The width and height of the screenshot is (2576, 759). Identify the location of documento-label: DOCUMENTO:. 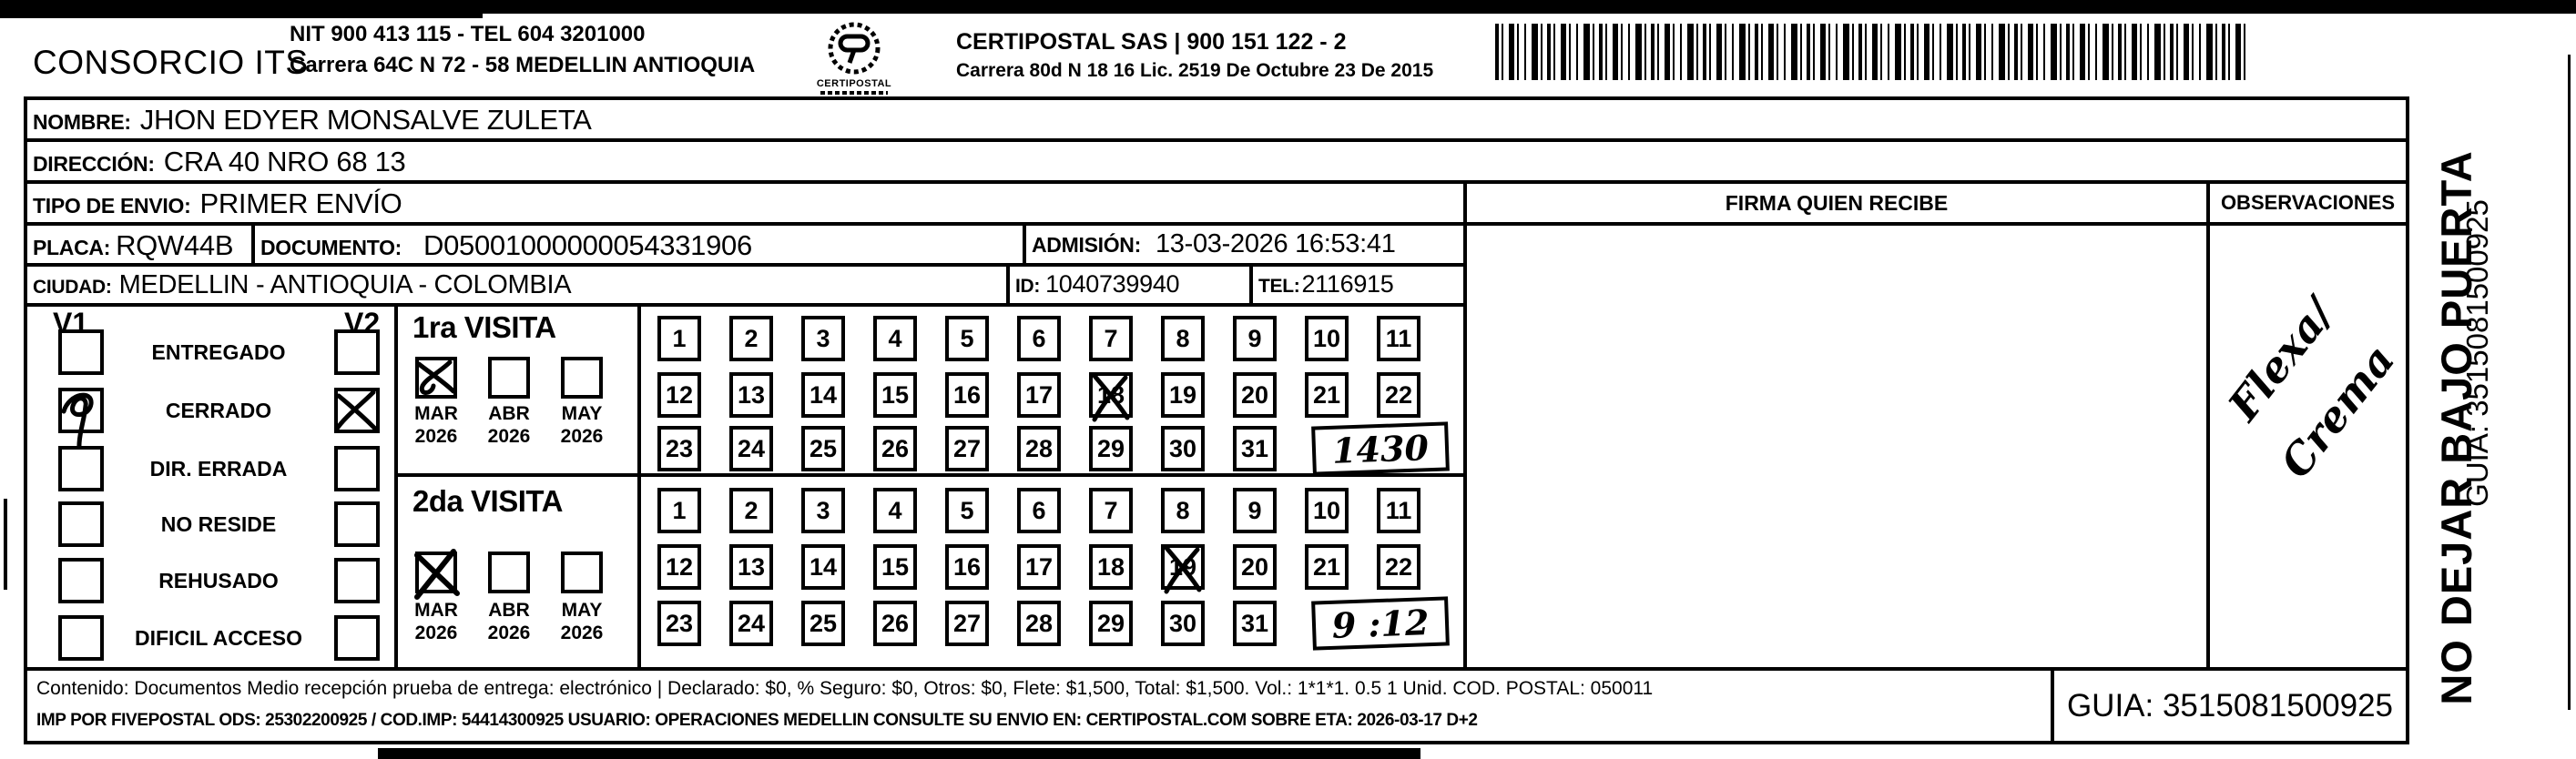
(331, 247).